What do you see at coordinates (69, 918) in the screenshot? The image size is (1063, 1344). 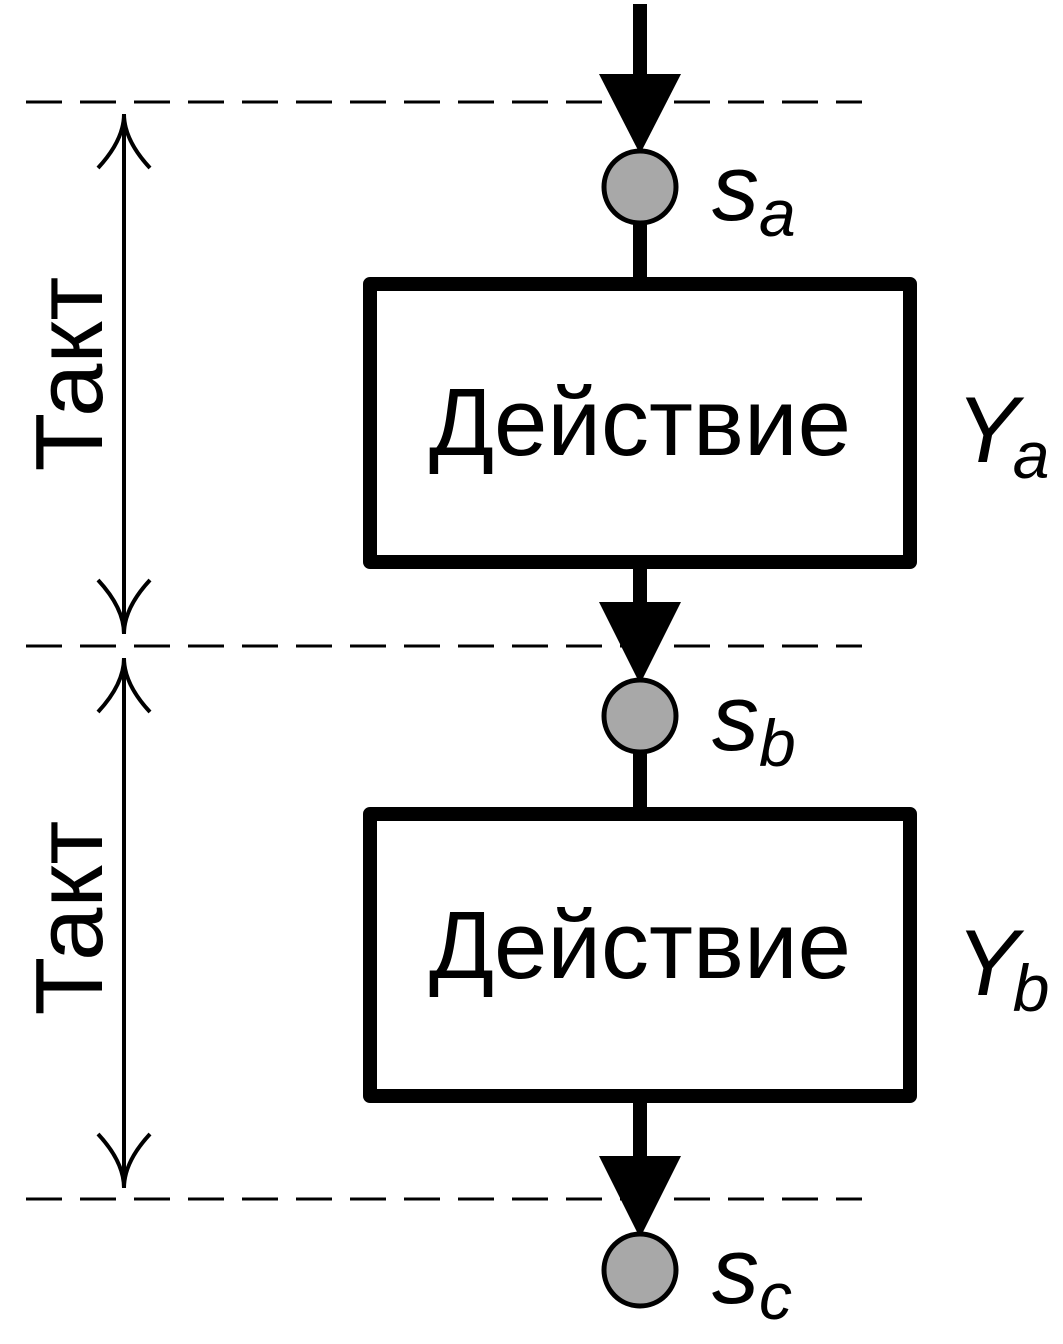 I see `takt-label-2: Такт` at bounding box center [69, 918].